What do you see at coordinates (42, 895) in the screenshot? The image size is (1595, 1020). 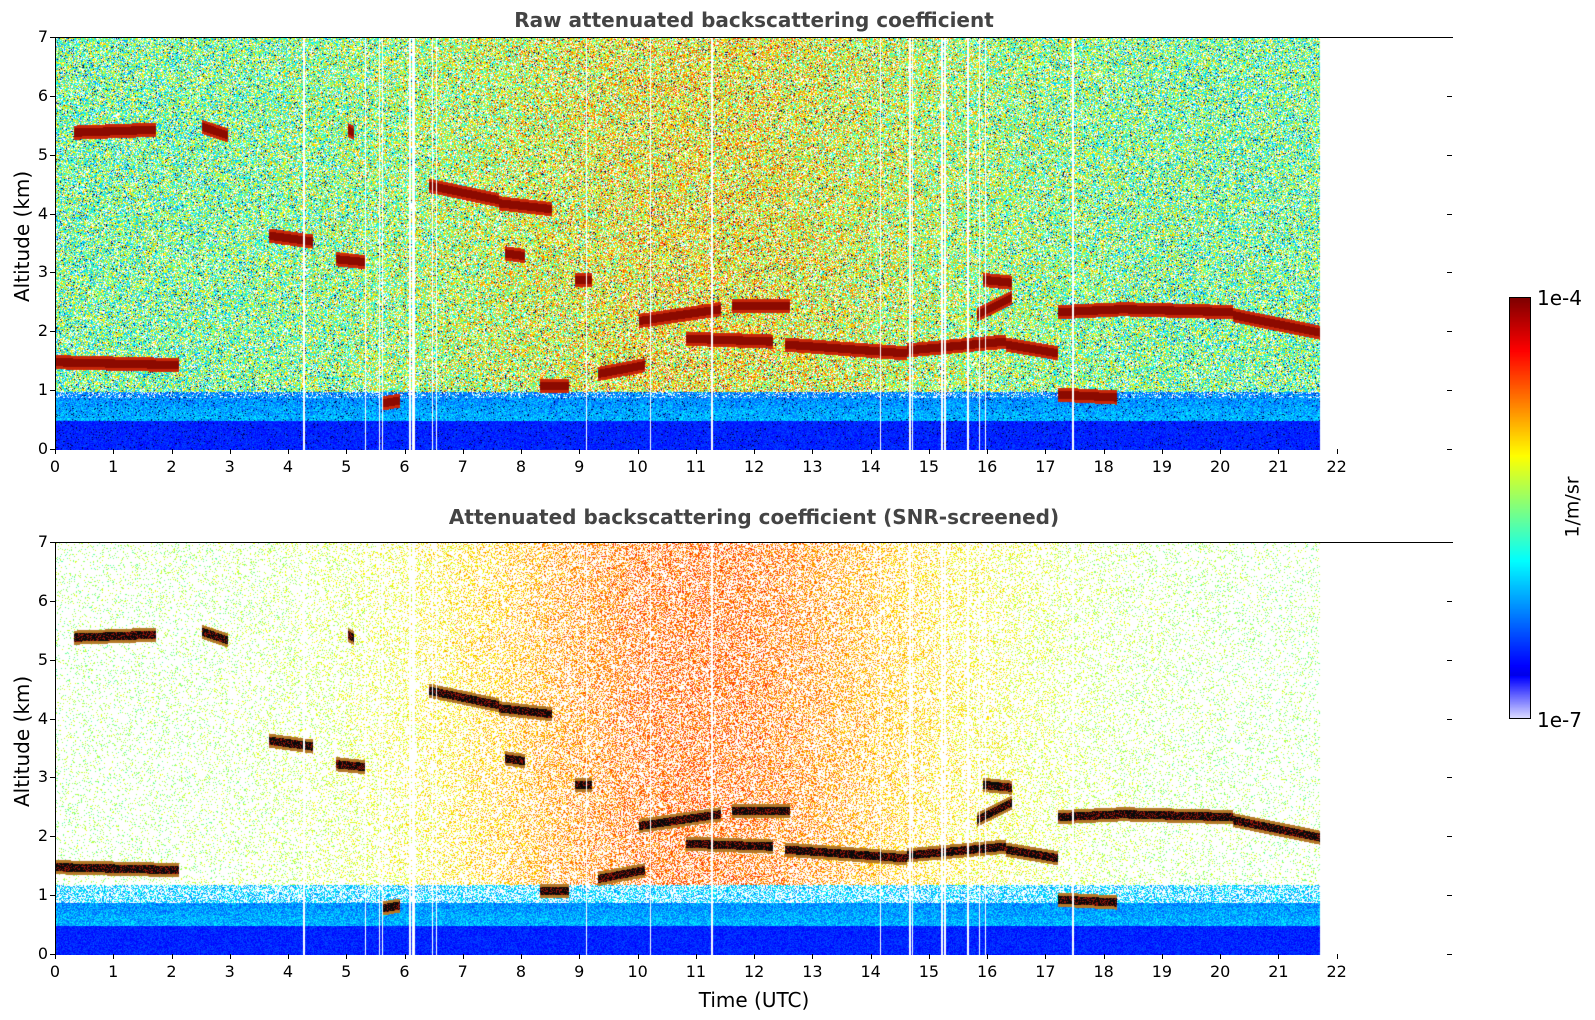 I see `y-tick-label: 1` at bounding box center [42, 895].